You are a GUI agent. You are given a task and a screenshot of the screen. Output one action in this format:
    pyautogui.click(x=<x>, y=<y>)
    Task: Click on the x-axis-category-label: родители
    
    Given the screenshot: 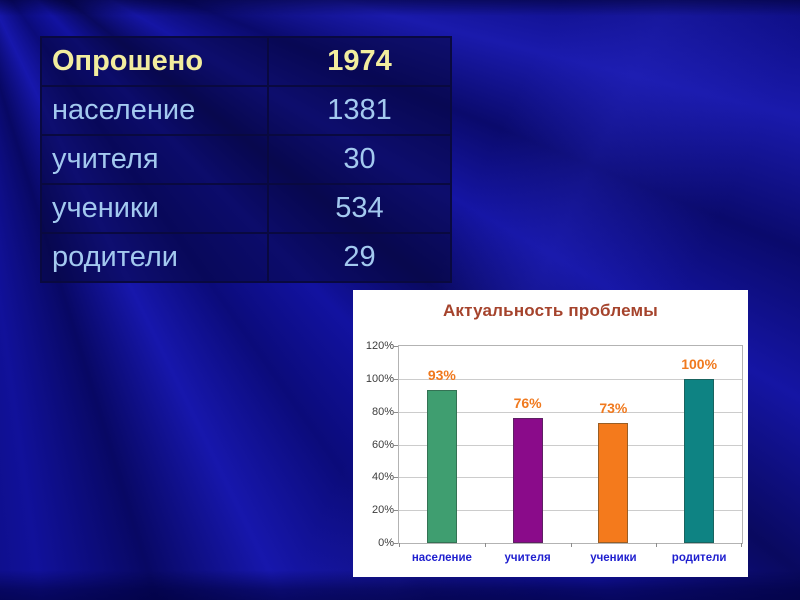 What is the action you would take?
    pyautogui.click(x=699, y=558)
    